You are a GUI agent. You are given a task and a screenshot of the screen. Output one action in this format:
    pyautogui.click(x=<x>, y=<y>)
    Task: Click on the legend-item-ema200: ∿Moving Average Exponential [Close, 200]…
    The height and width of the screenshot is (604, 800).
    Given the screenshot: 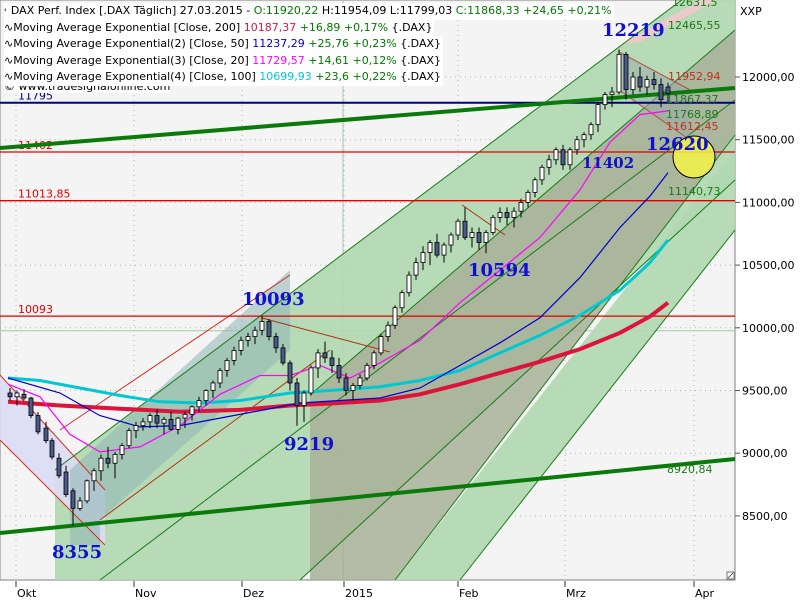 What is the action you would take?
    pyautogui.click(x=219, y=27)
    